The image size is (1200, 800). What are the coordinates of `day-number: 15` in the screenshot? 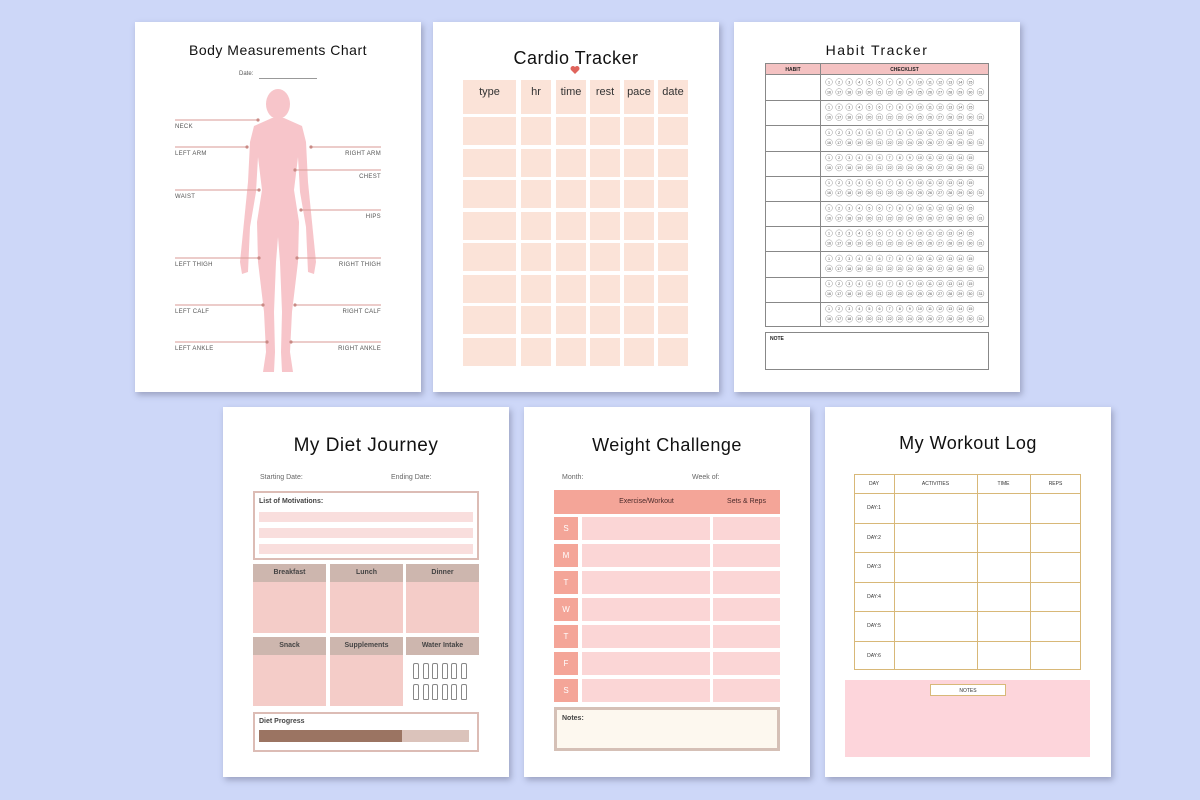 It's located at (970, 309).